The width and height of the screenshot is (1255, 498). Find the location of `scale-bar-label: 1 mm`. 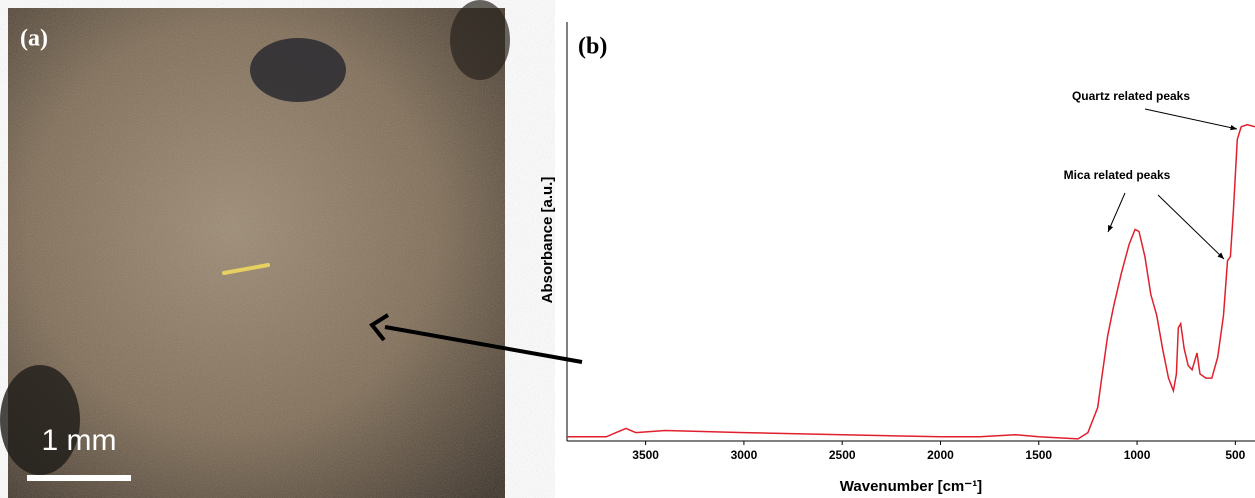

scale-bar-label: 1 mm is located at coordinates (79, 440).